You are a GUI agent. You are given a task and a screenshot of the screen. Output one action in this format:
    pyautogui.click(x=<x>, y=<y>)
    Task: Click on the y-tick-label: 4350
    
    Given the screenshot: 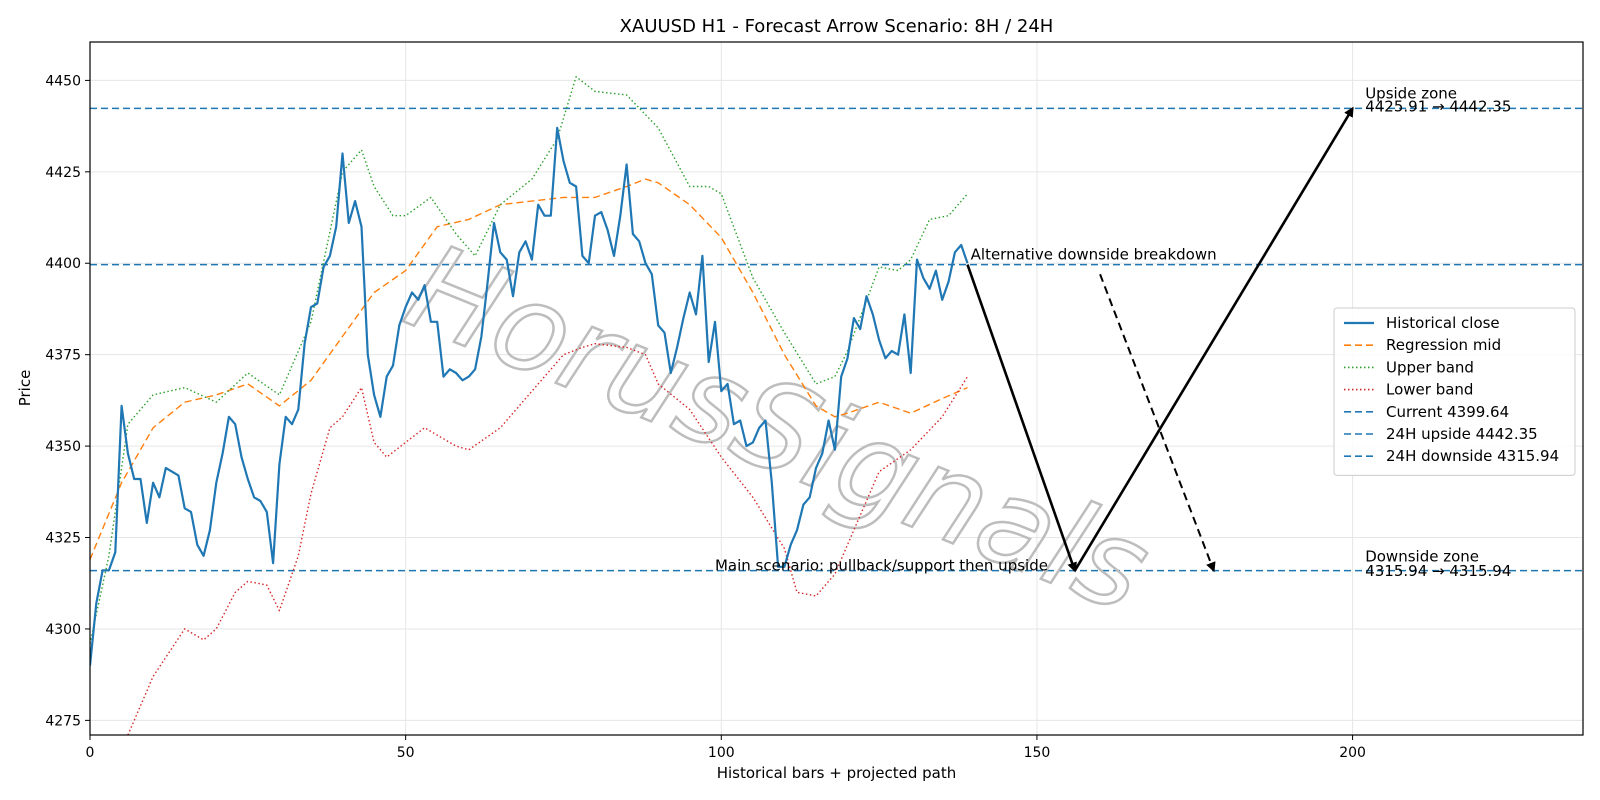 What is the action you would take?
    pyautogui.click(x=63, y=447)
    